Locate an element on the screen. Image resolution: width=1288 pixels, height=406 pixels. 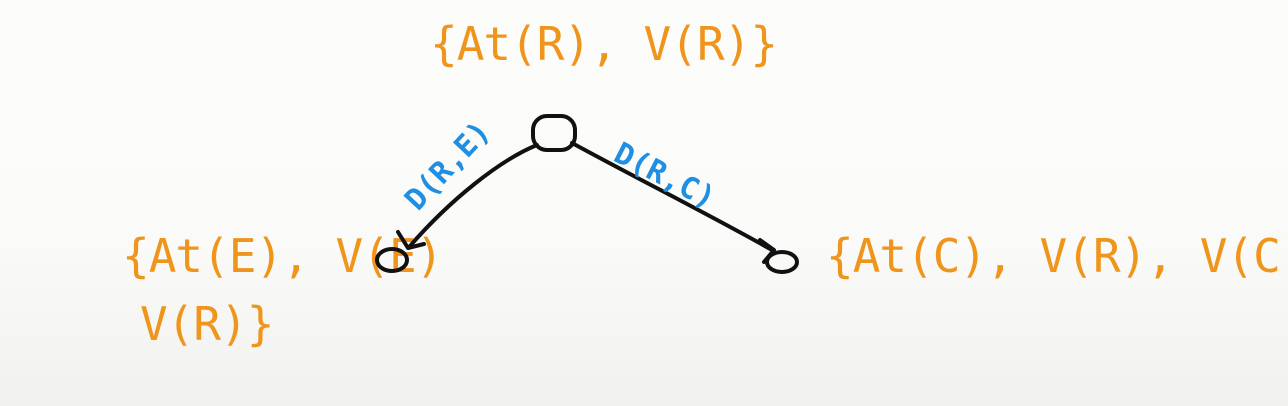
left-state-label-line1: {At(E), V(E) is located at coordinates (282, 256).